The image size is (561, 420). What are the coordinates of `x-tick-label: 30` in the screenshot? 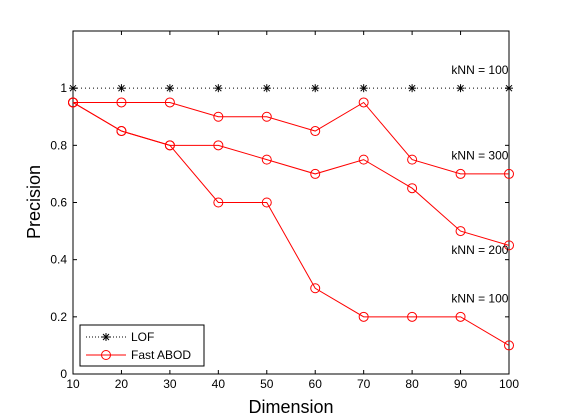 It's located at (170, 384).